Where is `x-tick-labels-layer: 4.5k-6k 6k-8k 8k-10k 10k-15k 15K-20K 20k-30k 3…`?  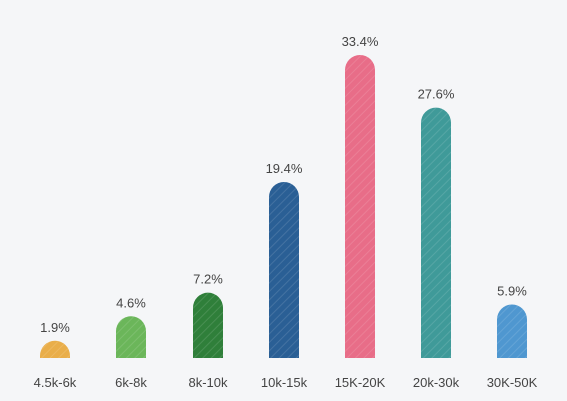 x-tick-labels-layer: 4.5k-6k 6k-8k 8k-10k 10k-15k 15K-20K 20k-30k 3… is located at coordinates (286, 382).